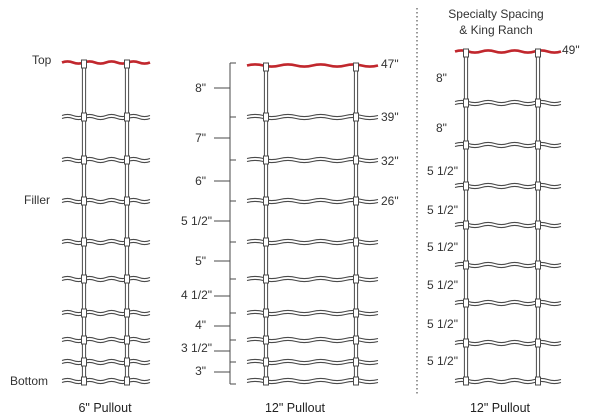  I want to click on height-label: 32", so click(390, 161).